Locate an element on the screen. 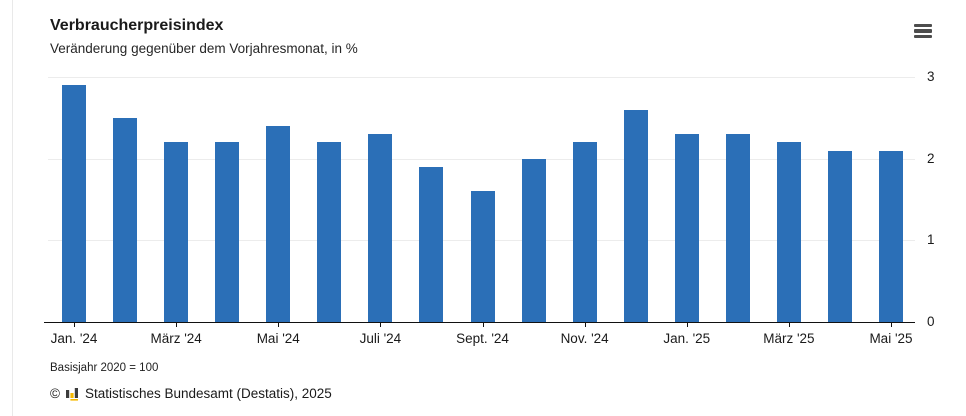  x-axis-tick-label: März '24 is located at coordinates (176, 338).